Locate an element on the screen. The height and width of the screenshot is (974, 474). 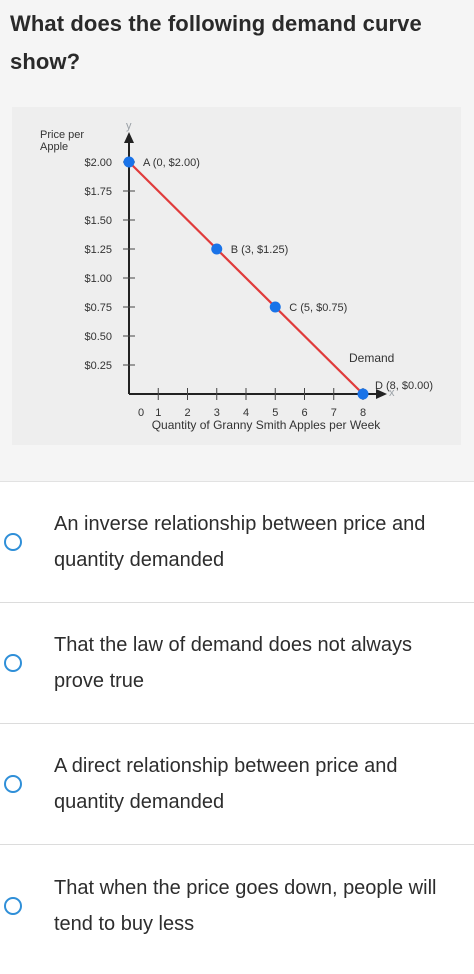
x-axis-title: Quantity of Granny Smith Apples per Week is located at coordinates (267, 425).